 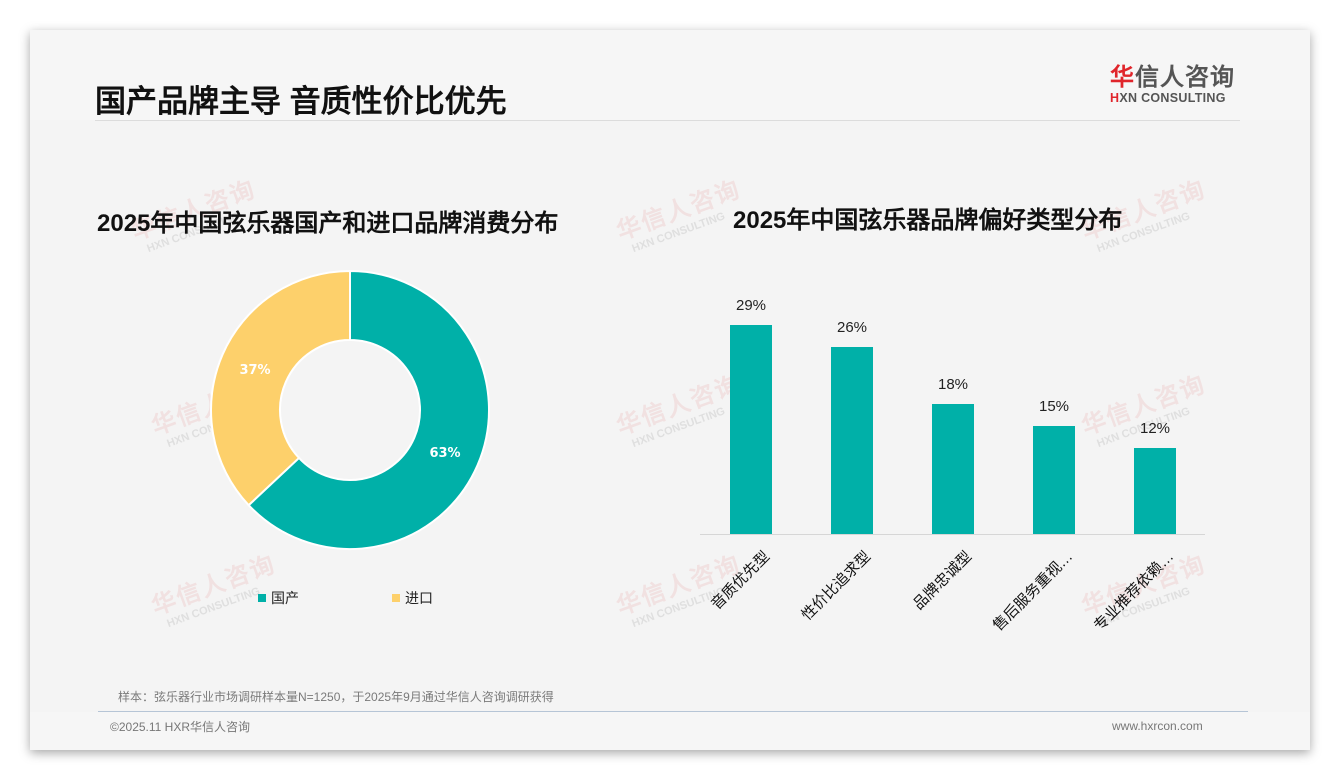 I want to click on bar-value-label: 15%, so click(x=1054, y=406).